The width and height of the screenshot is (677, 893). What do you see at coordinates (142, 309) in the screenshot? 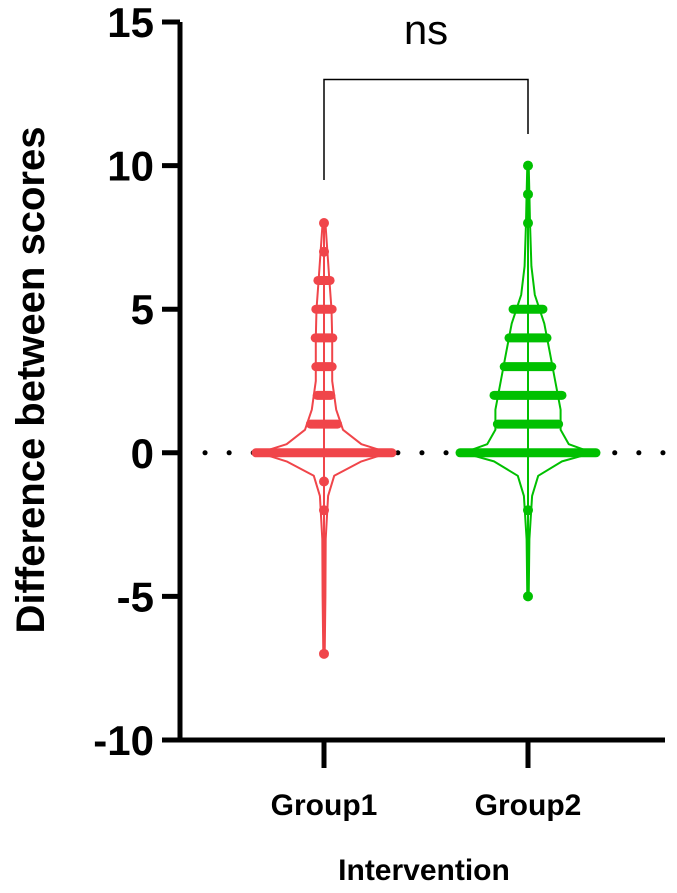
I see `y-tick-label: 5` at bounding box center [142, 309].